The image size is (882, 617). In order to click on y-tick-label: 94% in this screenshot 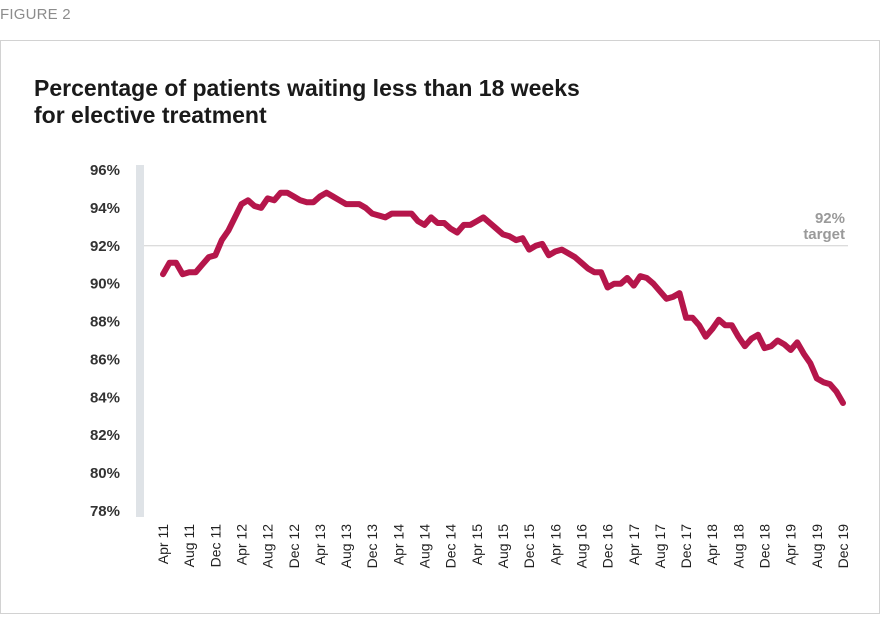, I will do `click(105, 208)`.